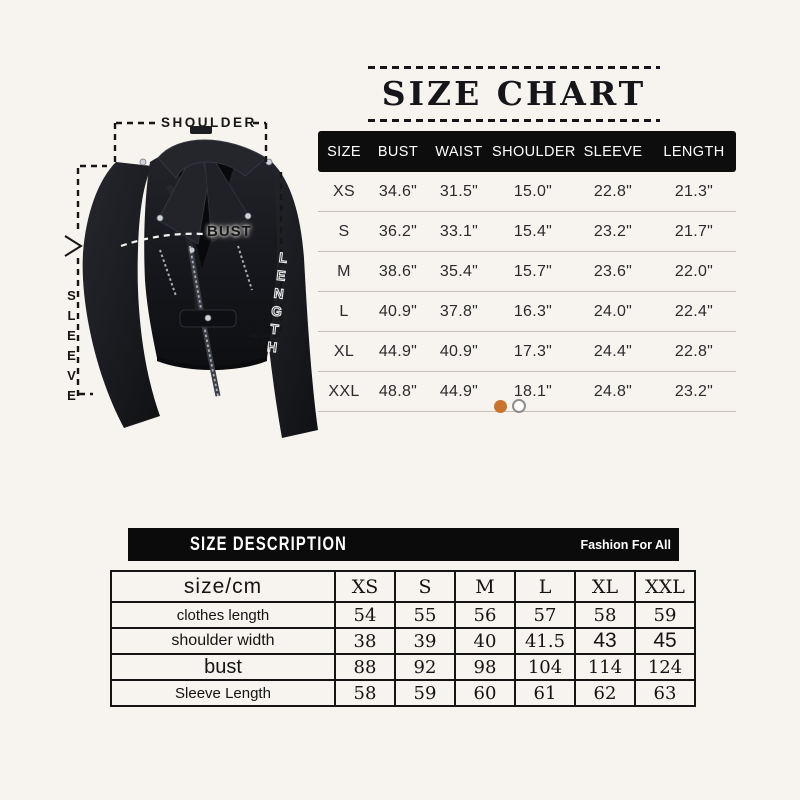 This screenshot has height=800, width=800. What do you see at coordinates (544, 667) in the screenshot?
I see `measure-cell: 104` at bounding box center [544, 667].